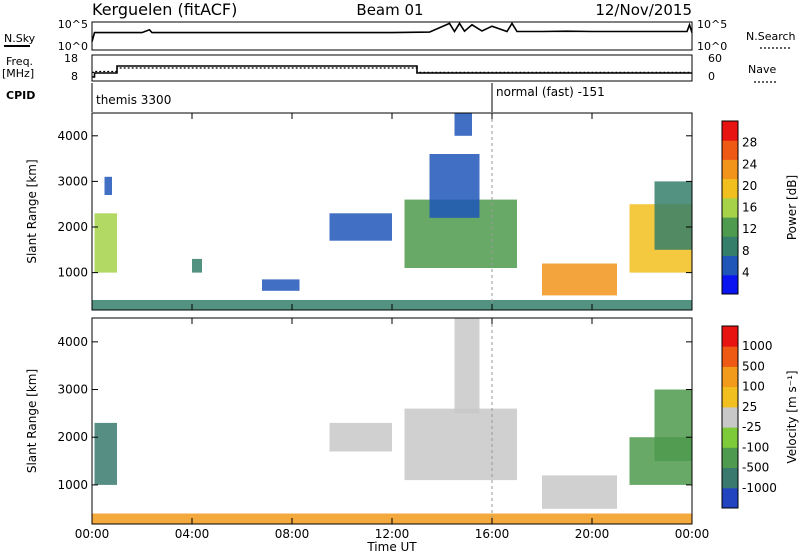  I want to click on colorbar-tick-label: 1000, so click(757, 346).